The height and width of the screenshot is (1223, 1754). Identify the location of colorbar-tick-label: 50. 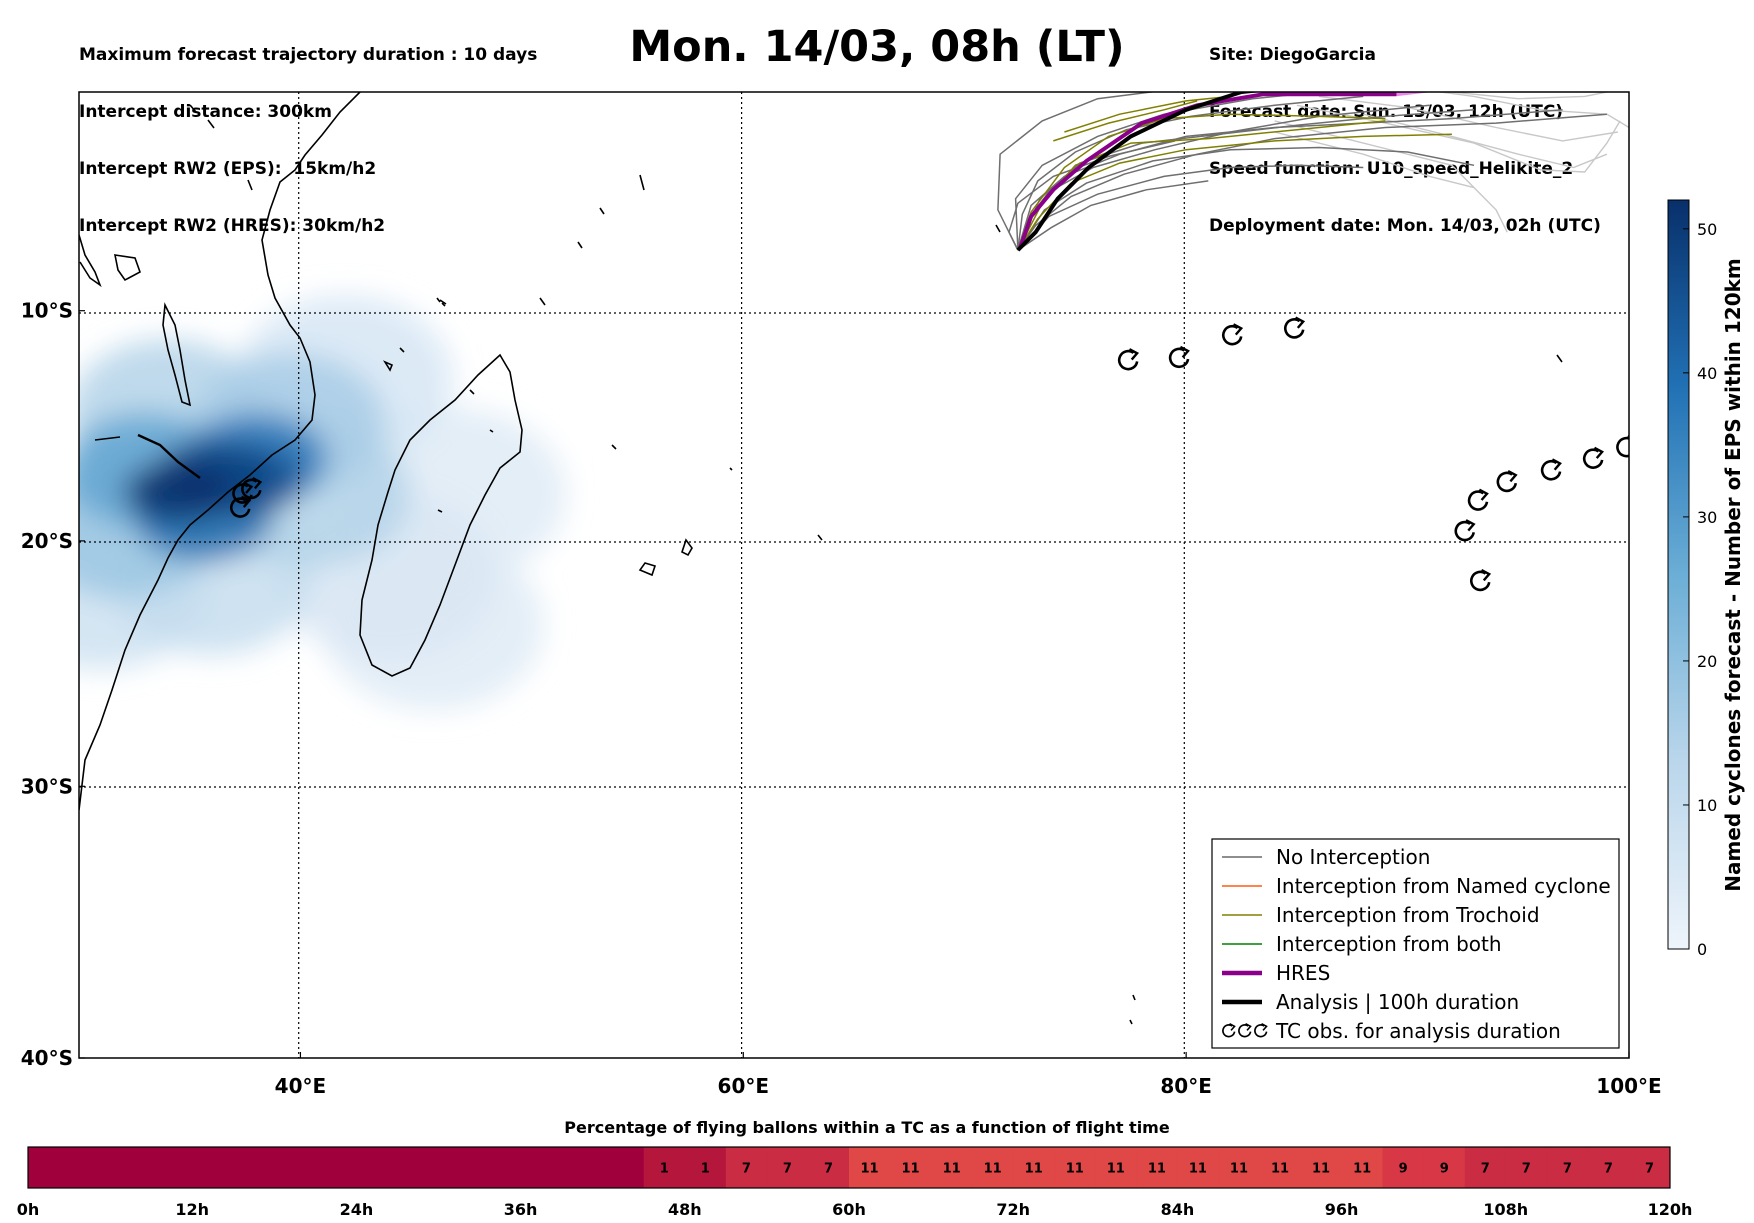
(1707, 229).